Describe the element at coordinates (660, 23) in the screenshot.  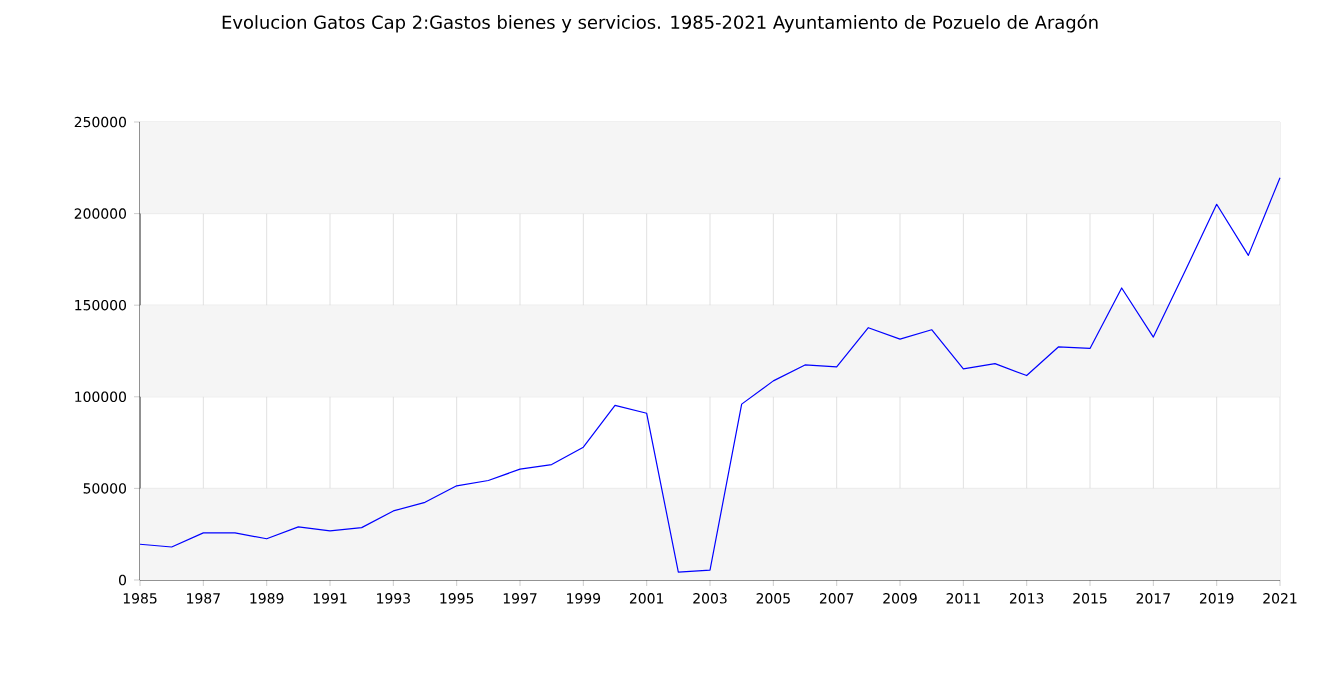
I see `chart-title: Evolucion Gatos Cap 2:Gastos bienes y servicios. 1985-2021 Ayuntamiento de Pozuelo de Aragón` at that location.